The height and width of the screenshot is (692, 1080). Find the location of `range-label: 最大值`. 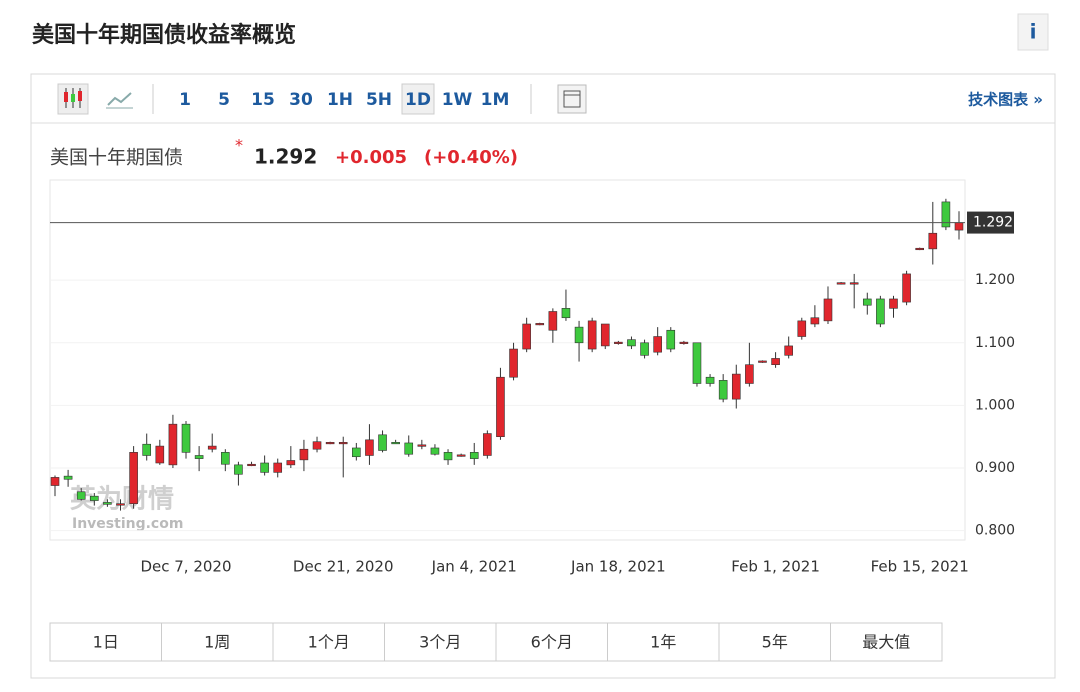

range-label: 最大值 is located at coordinates (886, 642).